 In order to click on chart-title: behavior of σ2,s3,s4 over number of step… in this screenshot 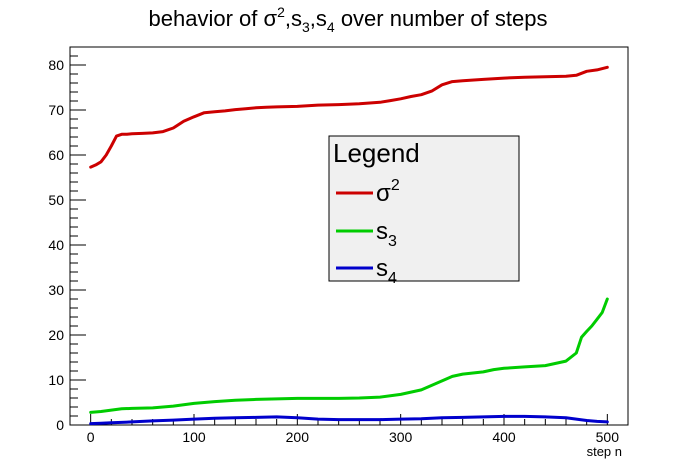, I will do `click(348, 19)`.